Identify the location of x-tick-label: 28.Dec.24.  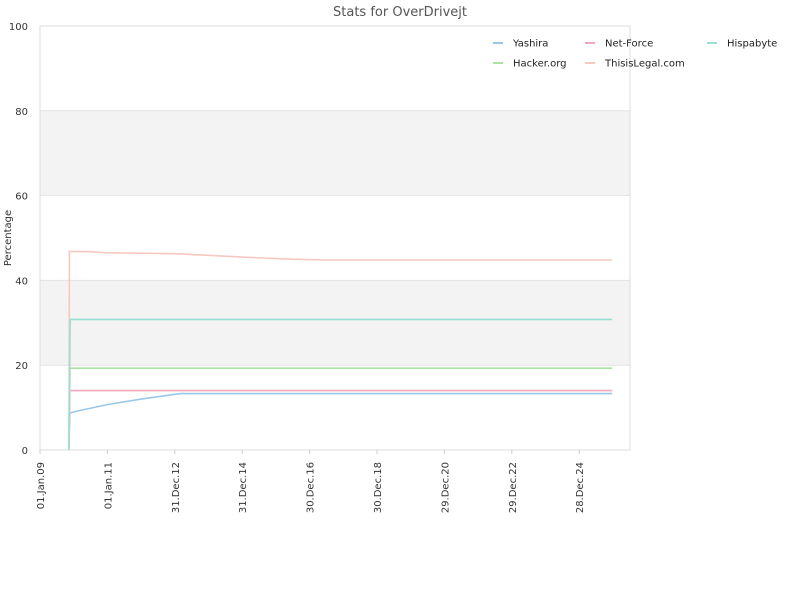
(580, 487).